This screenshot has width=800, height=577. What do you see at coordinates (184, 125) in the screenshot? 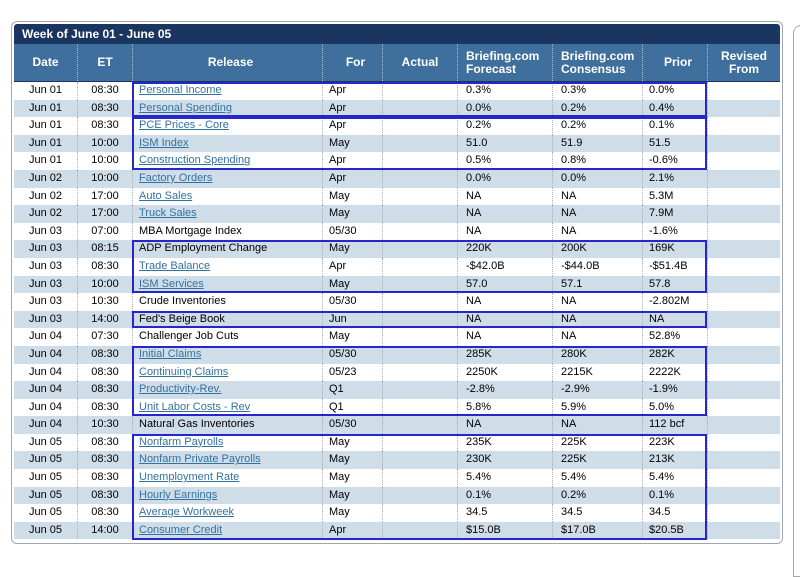
I see `release-link: PCE Prices - Core` at bounding box center [184, 125].